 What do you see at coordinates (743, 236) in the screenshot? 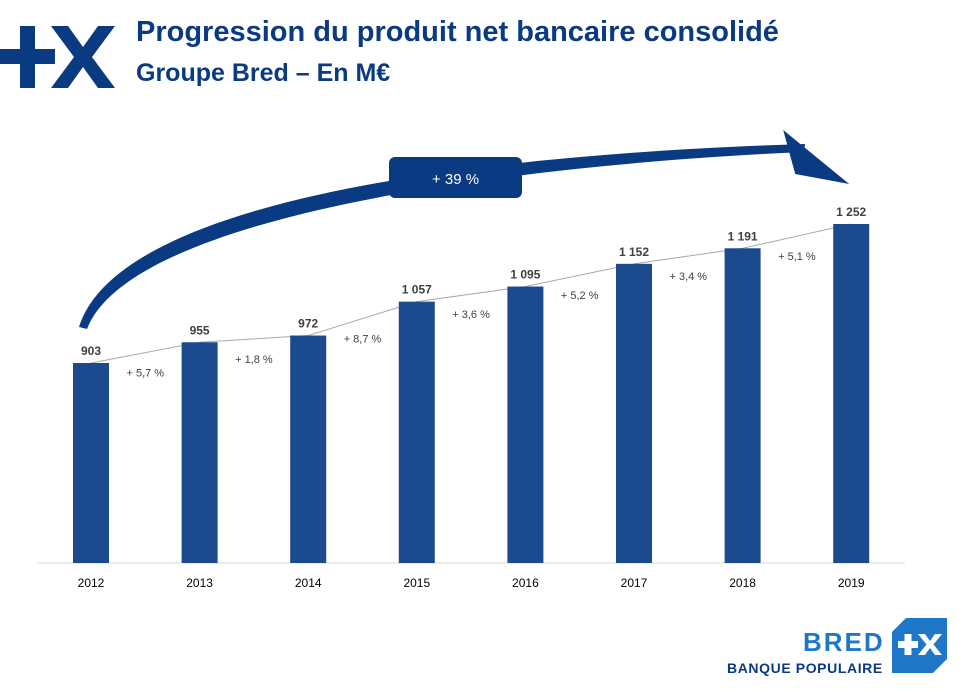
I see `value-label-2018: 1 191` at bounding box center [743, 236].